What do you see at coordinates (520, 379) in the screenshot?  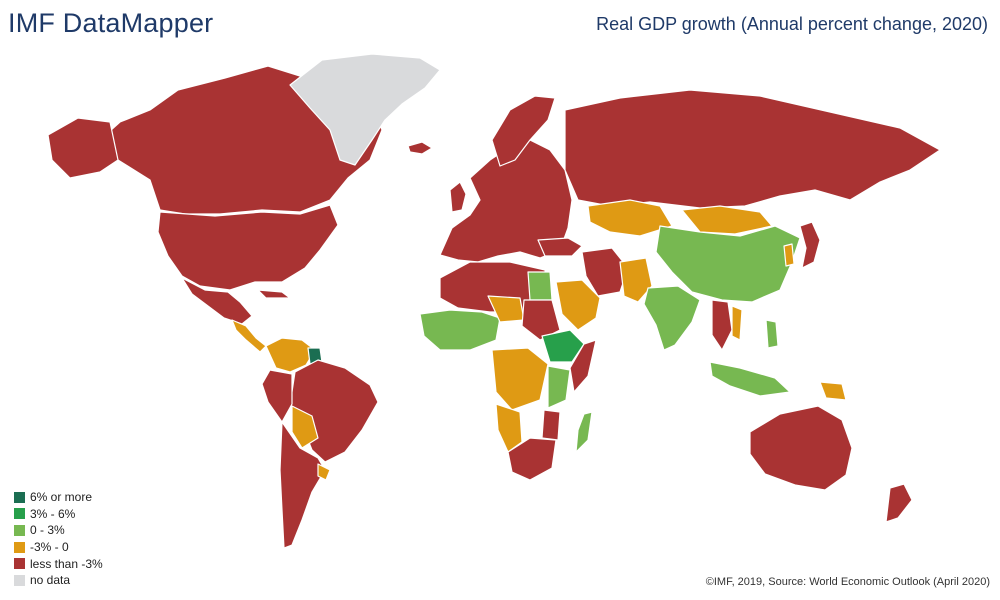 I see `region-central-africa` at bounding box center [520, 379].